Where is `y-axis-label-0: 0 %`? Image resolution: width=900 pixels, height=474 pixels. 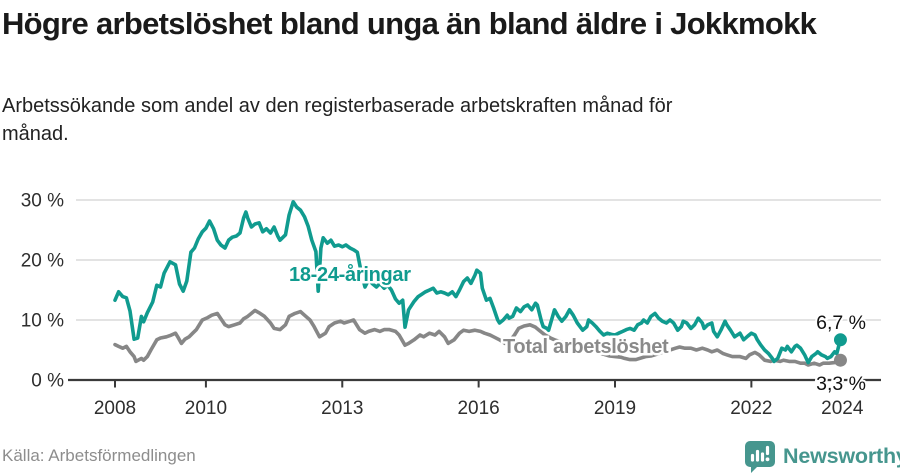
y-axis-label-0: 0 % is located at coordinates (47, 381).